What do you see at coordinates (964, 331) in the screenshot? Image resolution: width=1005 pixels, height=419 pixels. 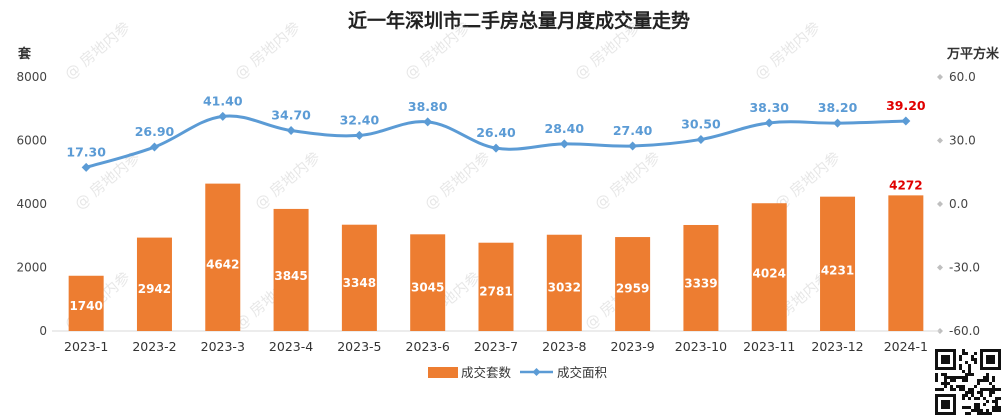 I see `right-tick-label: -60.0` at bounding box center [964, 331].